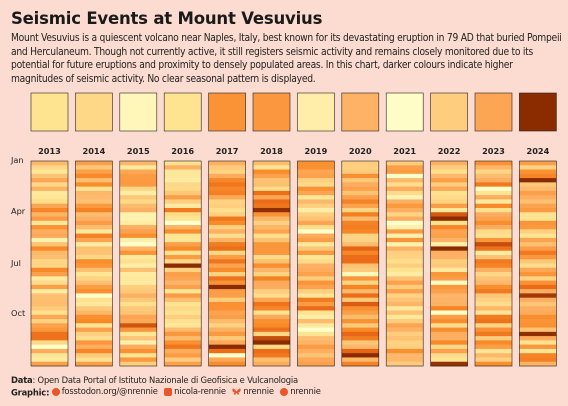 Image resolution: width=568 pixels, height=406 pixels. Describe the element at coordinates (493, 229) in the screenshot. I see `year-column-2023: 2023` at that location.